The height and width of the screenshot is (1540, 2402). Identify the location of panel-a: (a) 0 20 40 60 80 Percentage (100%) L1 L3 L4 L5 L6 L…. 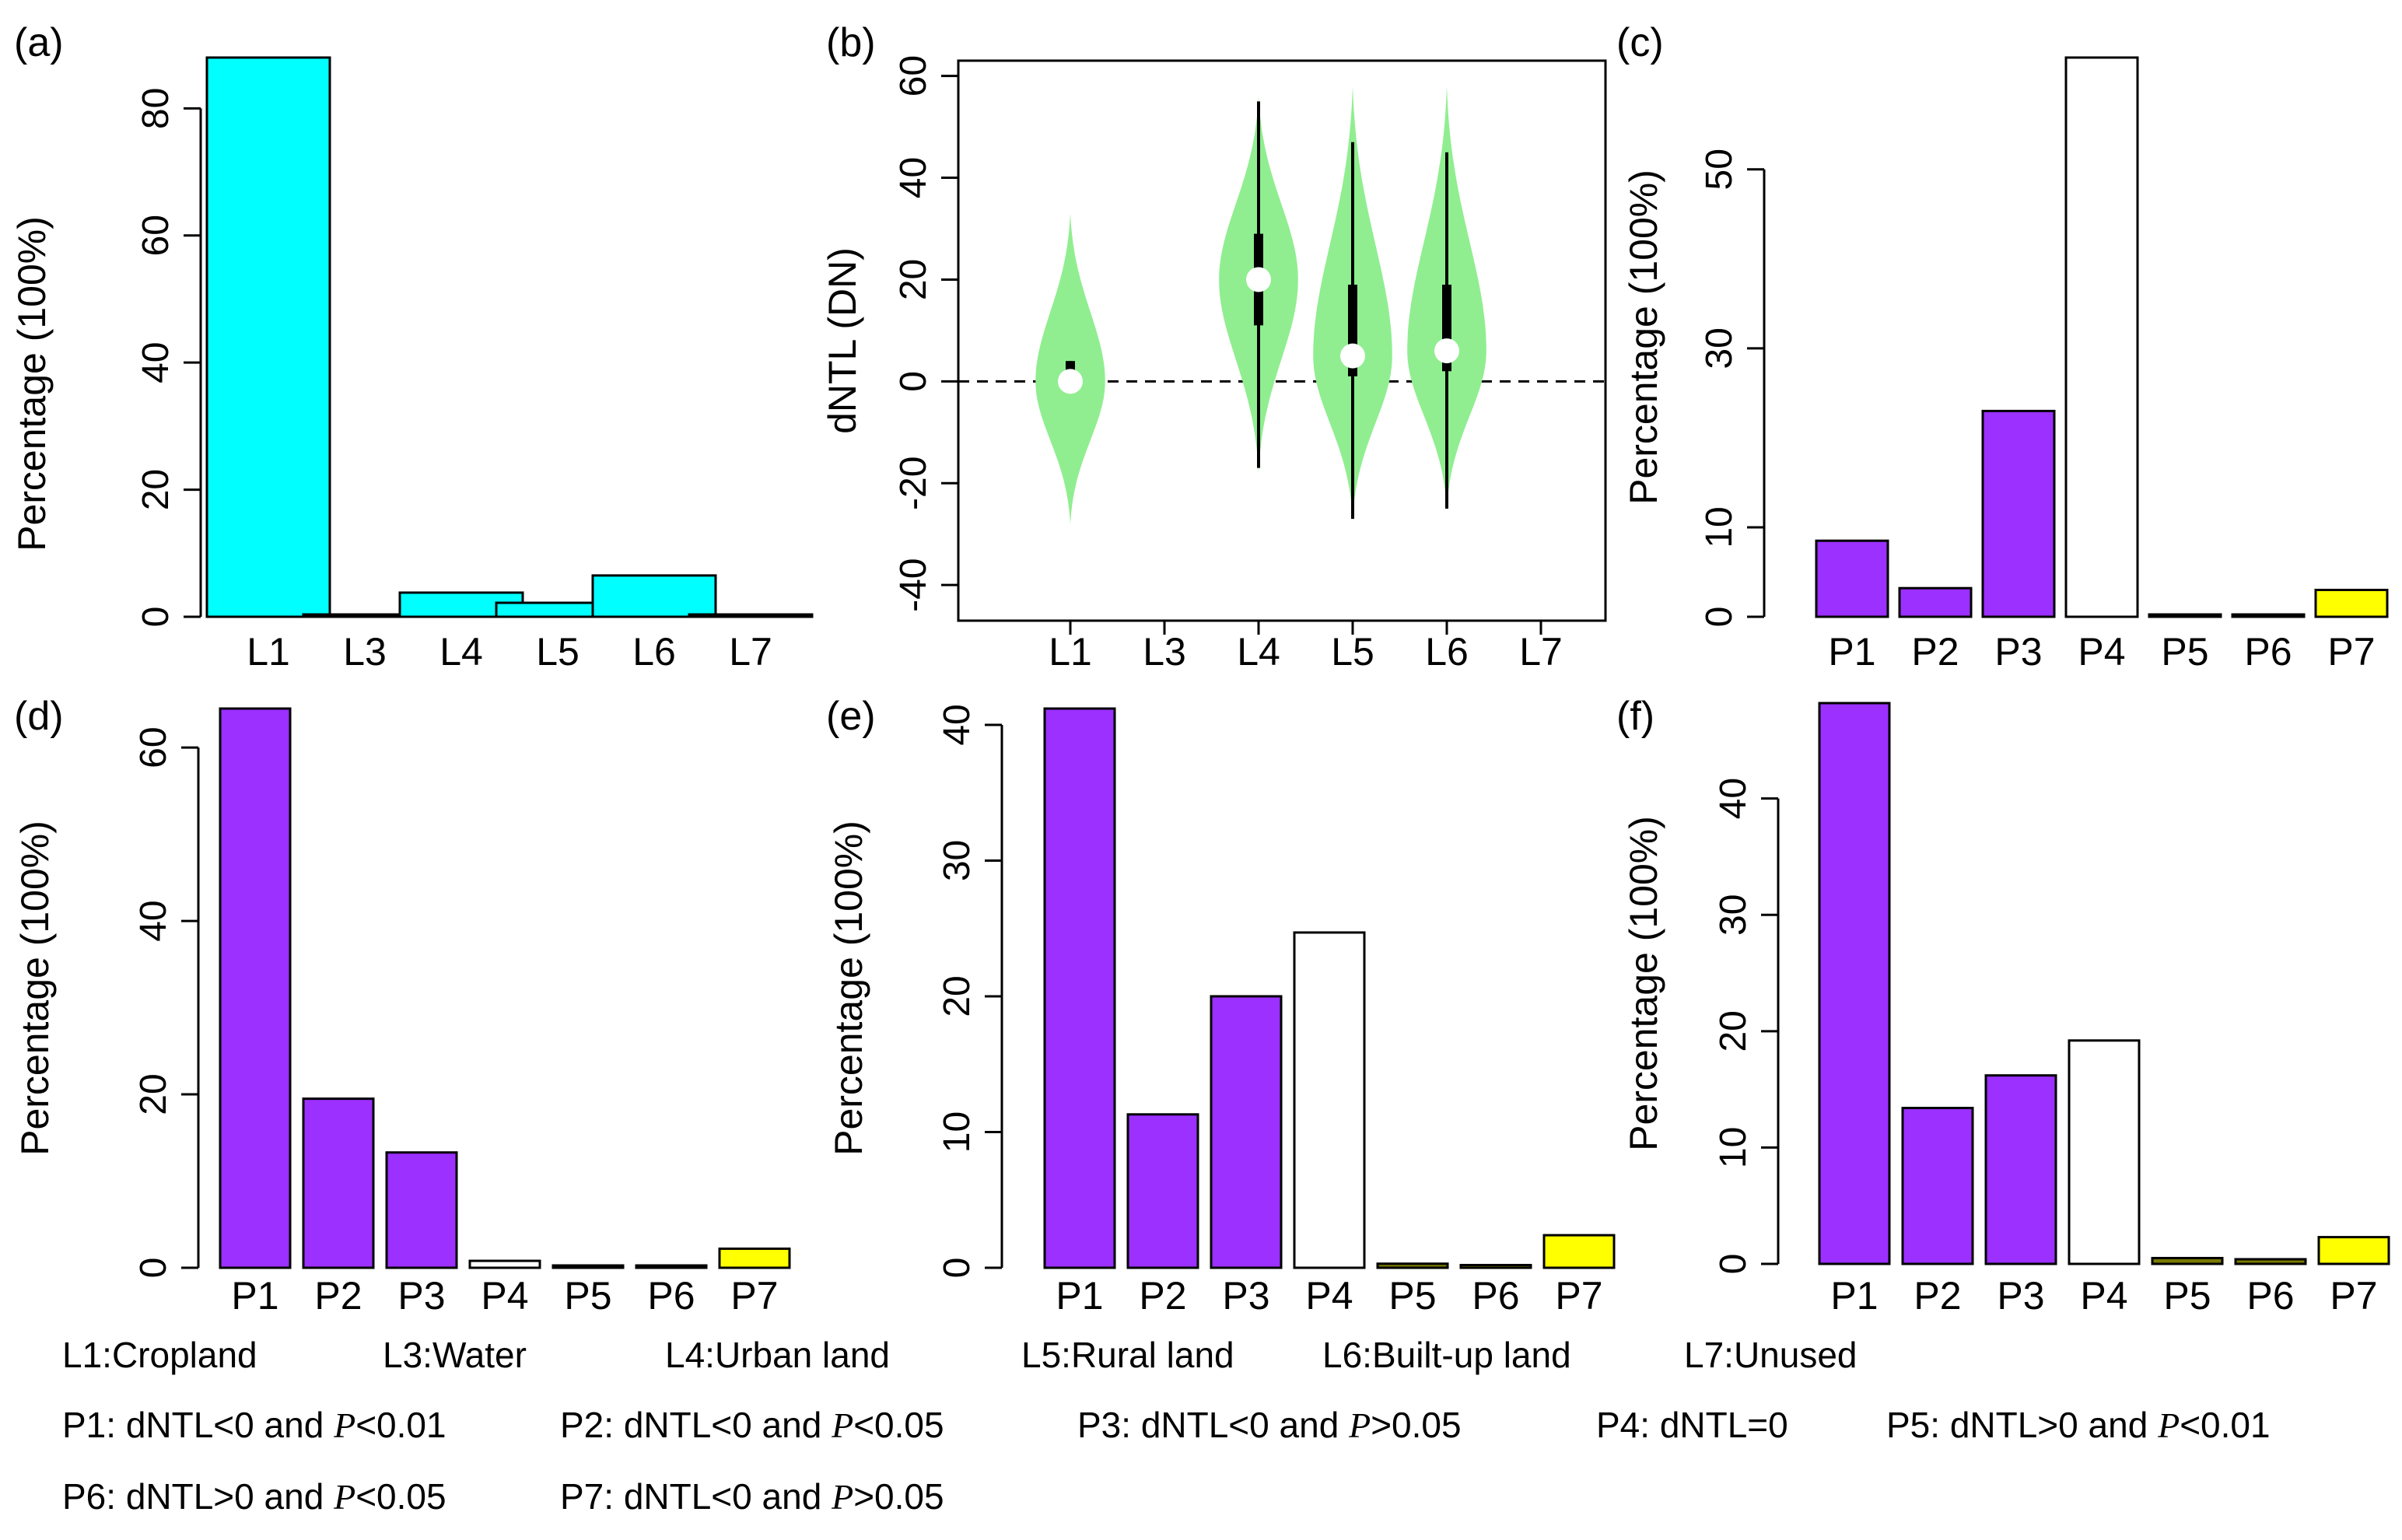
(412, 347).